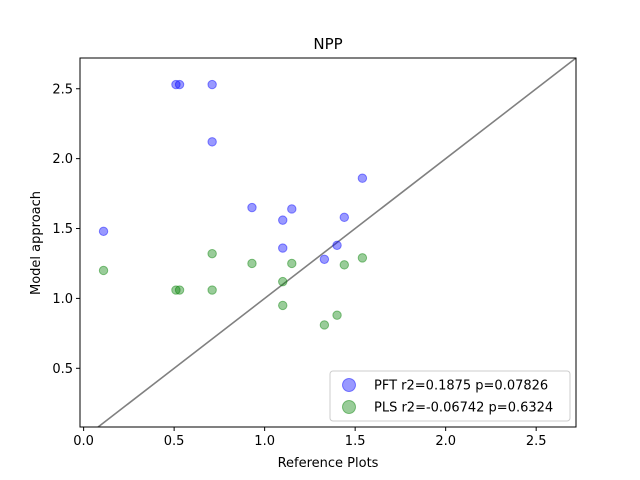 This screenshot has height=480, width=640. I want to click on y-tick-label: 0.5, so click(62, 369).